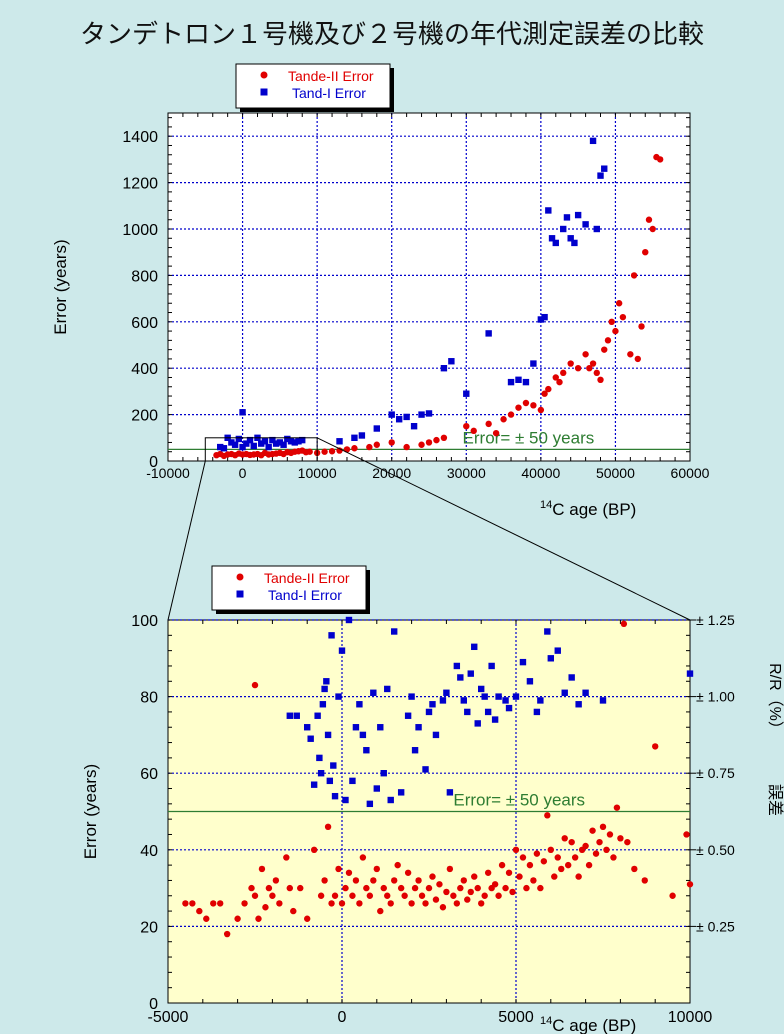 The height and width of the screenshot is (1034, 784). What do you see at coordinates (261, 449) in the screenshot?
I see `zoom-box` at bounding box center [261, 449].